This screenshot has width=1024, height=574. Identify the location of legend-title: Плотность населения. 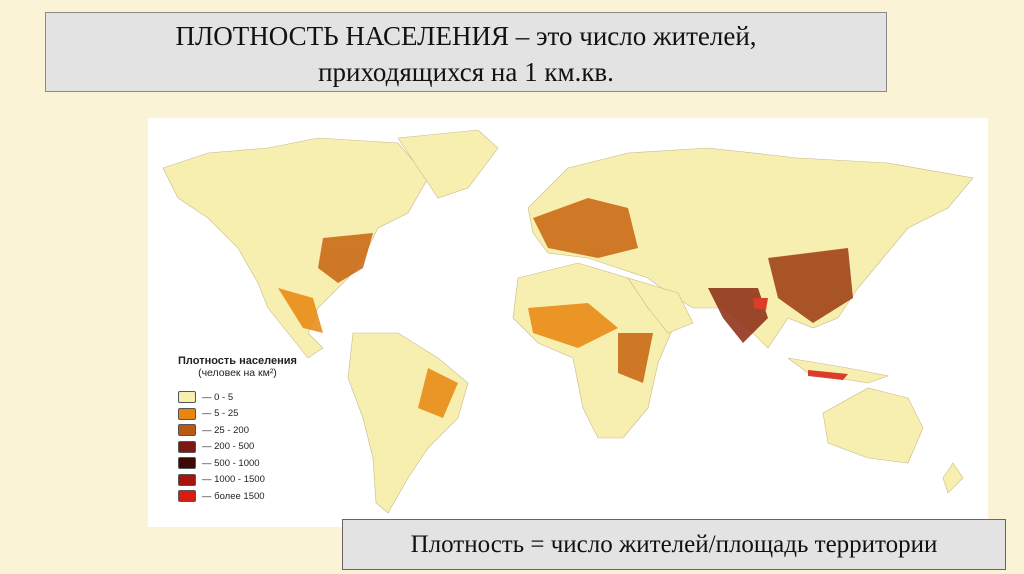
(237, 361).